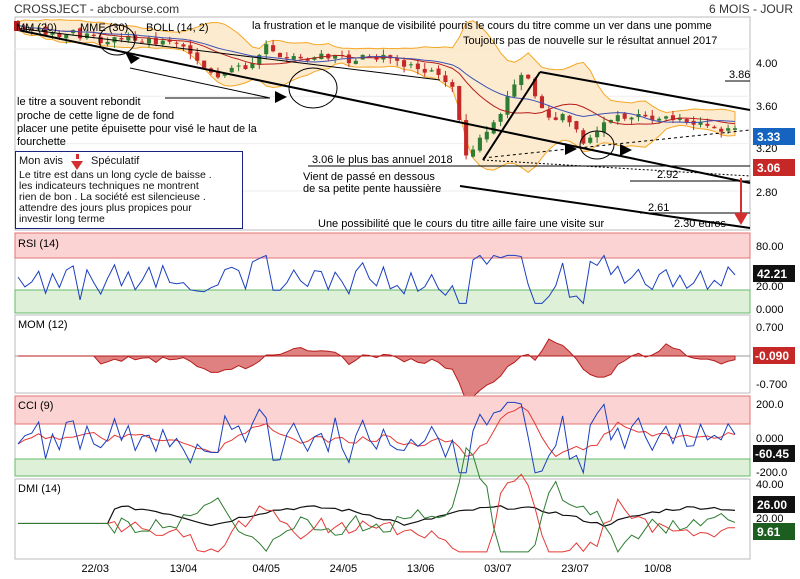 The image size is (800, 579). Describe the element at coordinates (177, 28) in the screenshot. I see `legend-boll: BOLL (14, 2)` at that location.